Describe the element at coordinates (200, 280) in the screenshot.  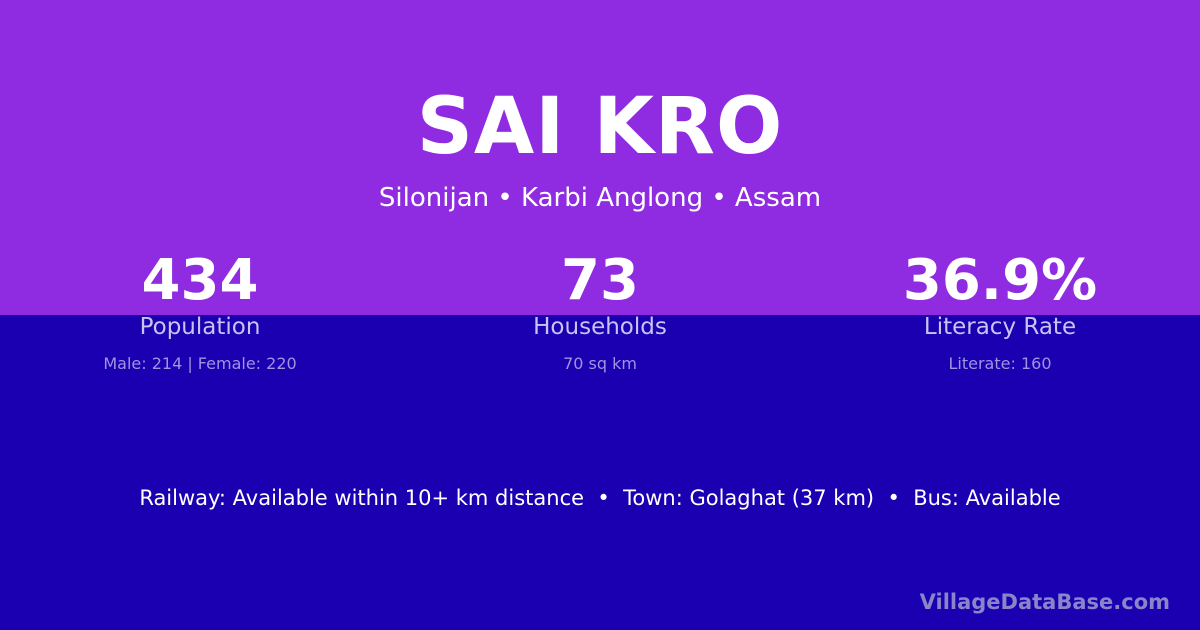
I see `stat-value: 434` at that location.